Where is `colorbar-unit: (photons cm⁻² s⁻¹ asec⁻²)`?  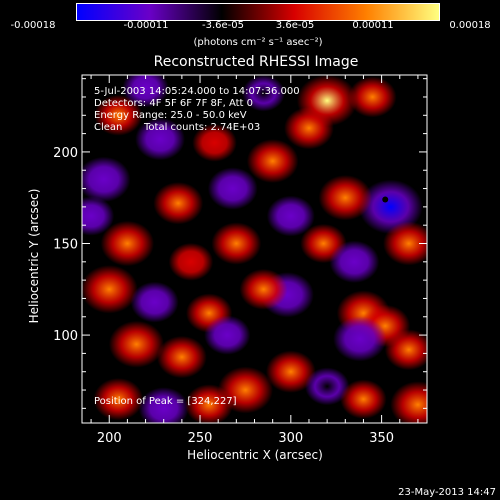
colorbar-unit: (photons cm⁻² s⁻¹ asec⁻²) is located at coordinates (258, 42).